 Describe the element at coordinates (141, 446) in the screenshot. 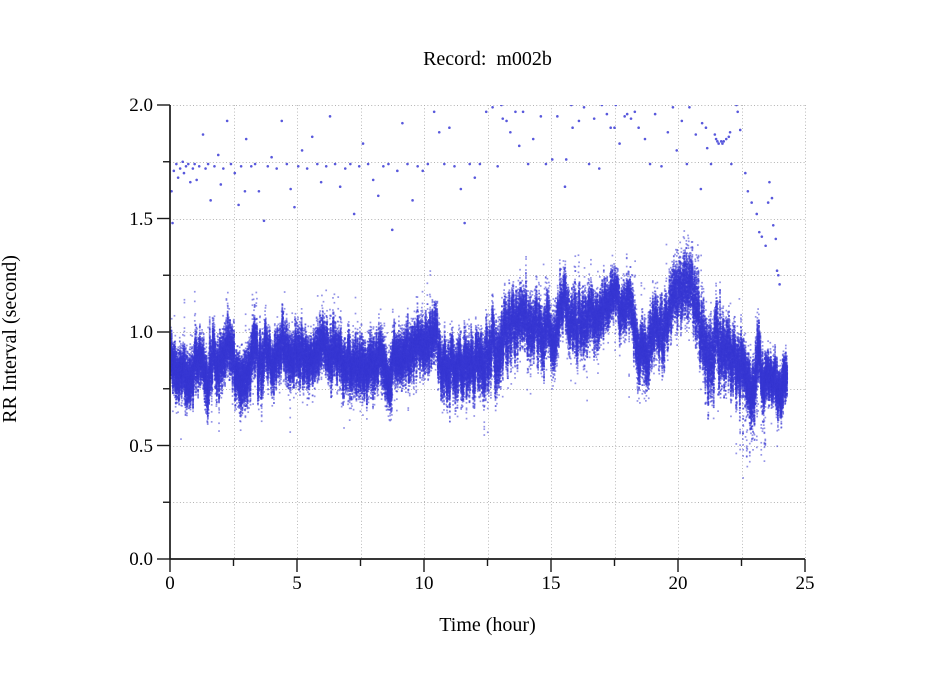

I see `y-tick-label: 0.5` at that location.